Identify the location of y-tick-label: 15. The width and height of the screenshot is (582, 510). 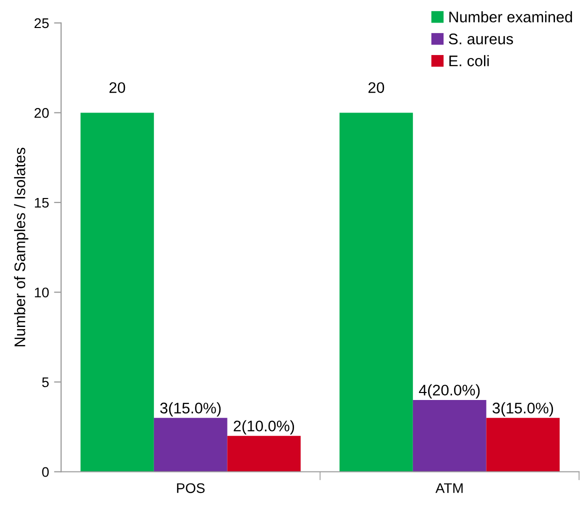
(41, 203).